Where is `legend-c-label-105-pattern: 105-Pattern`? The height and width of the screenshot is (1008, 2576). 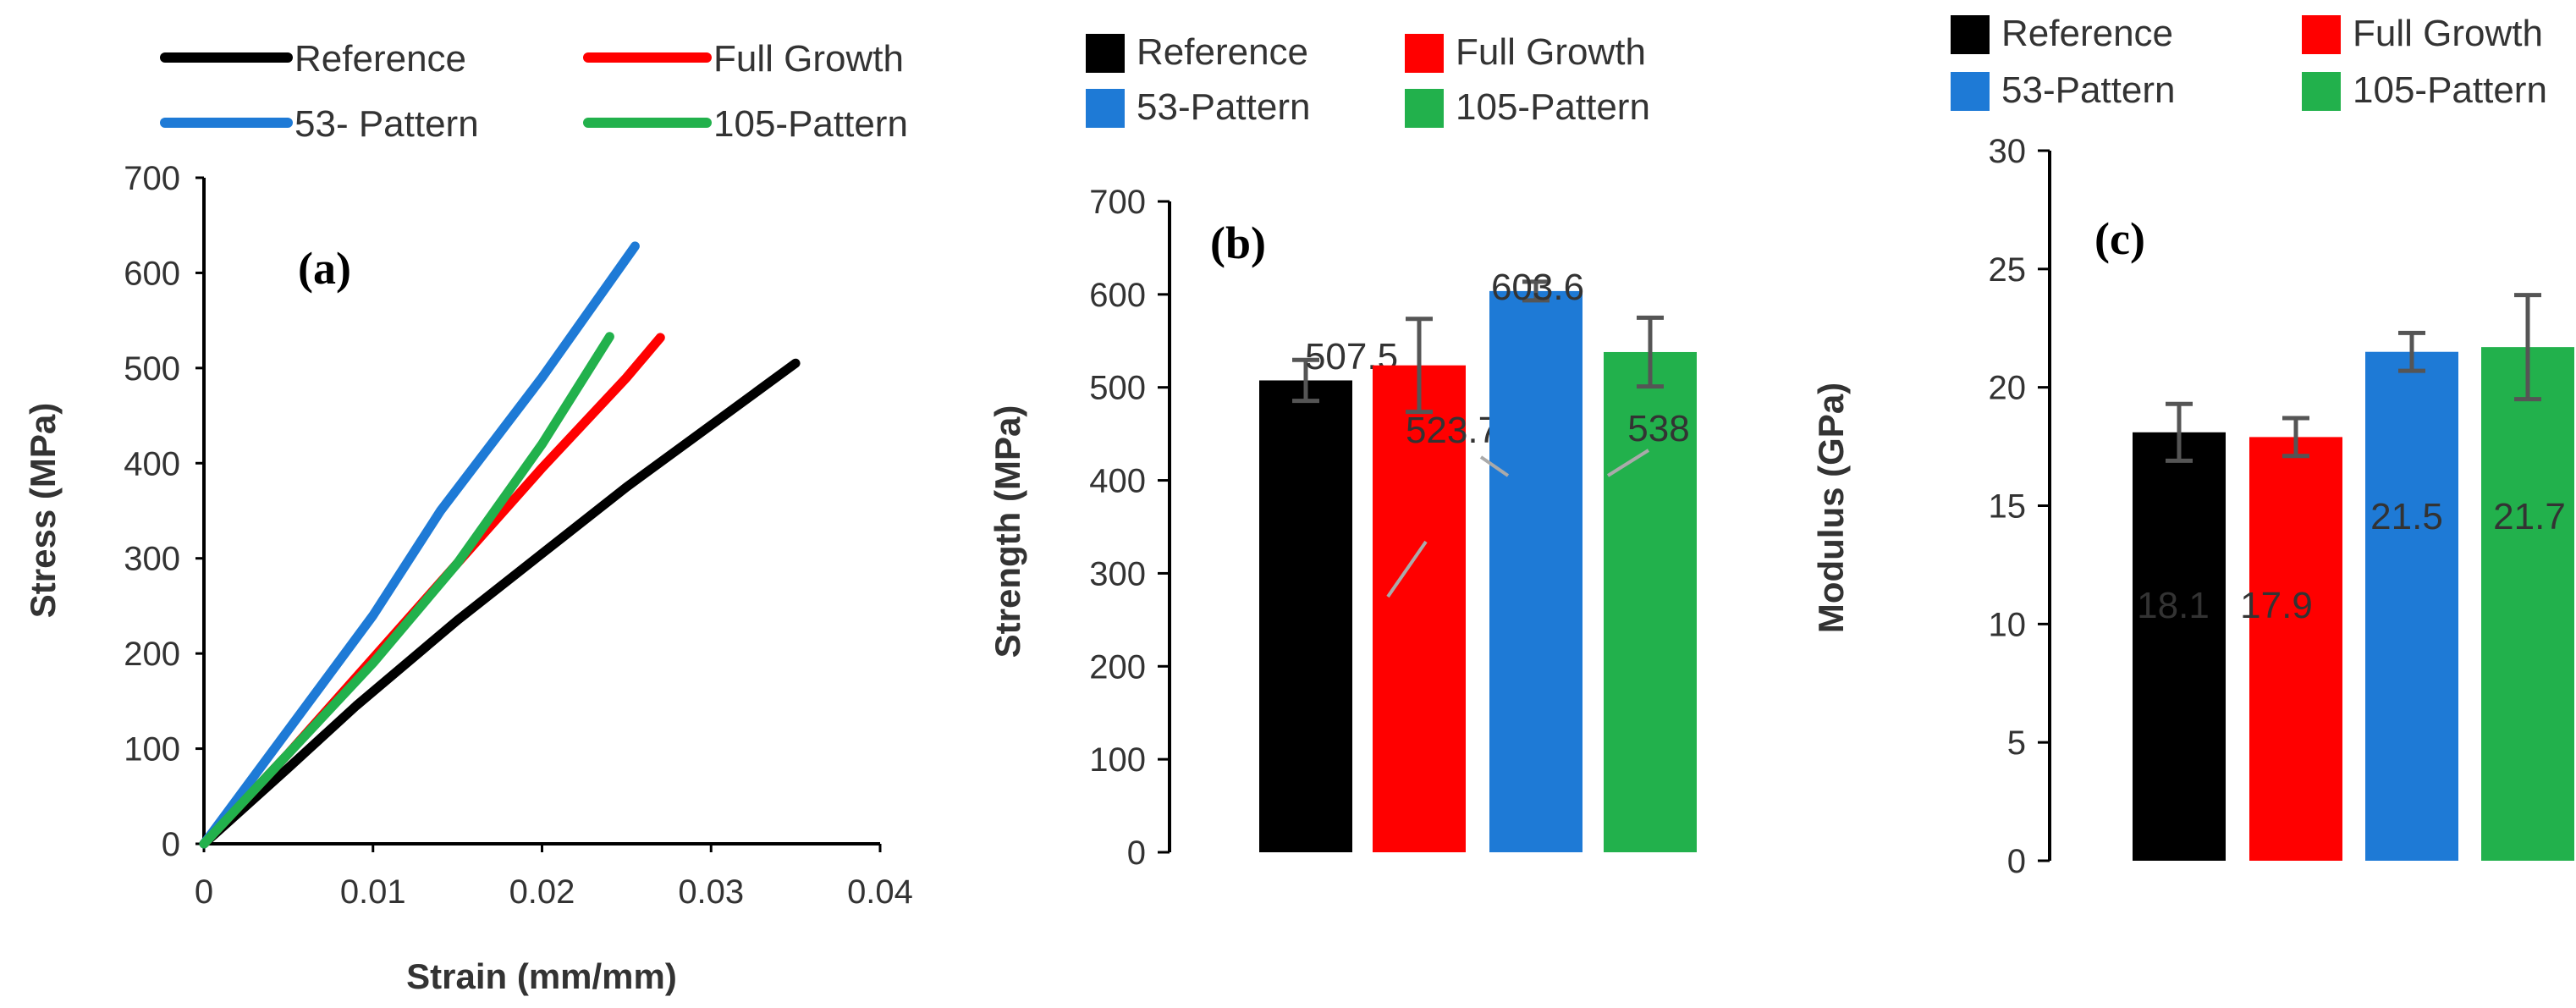
legend-c-label-105-pattern: 105-Pattern is located at coordinates (2450, 90).